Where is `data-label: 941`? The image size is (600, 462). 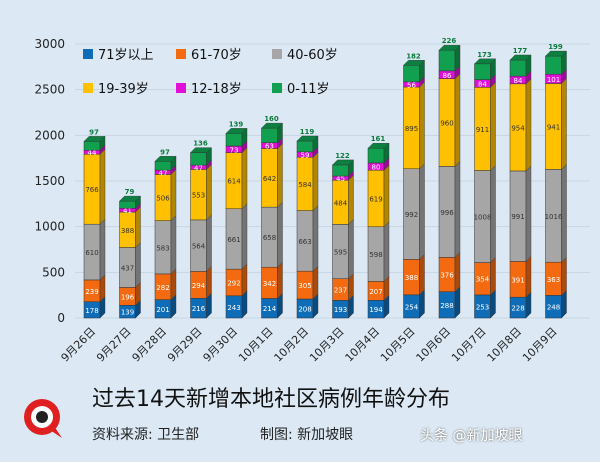
data-label: 941 is located at coordinates (553, 127).